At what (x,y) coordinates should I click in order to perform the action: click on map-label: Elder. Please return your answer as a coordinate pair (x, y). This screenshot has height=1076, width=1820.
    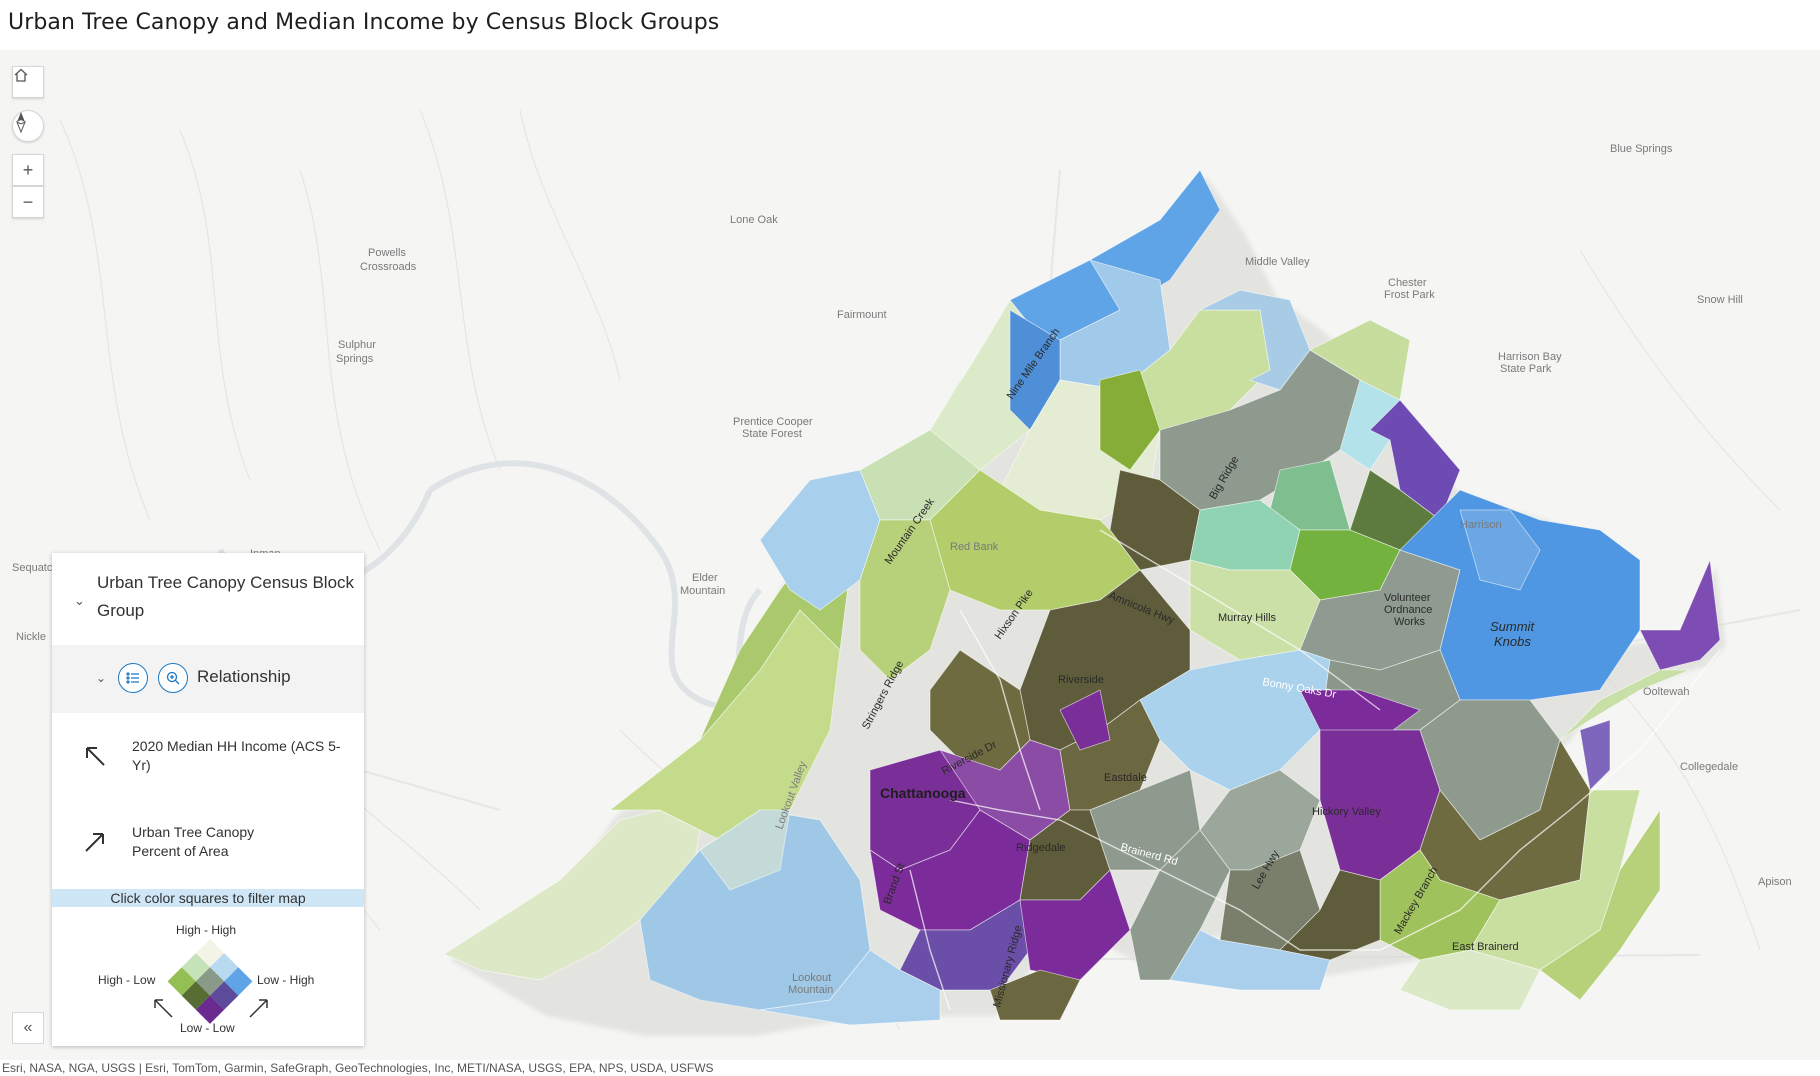
    Looking at the image, I should click on (705, 578).